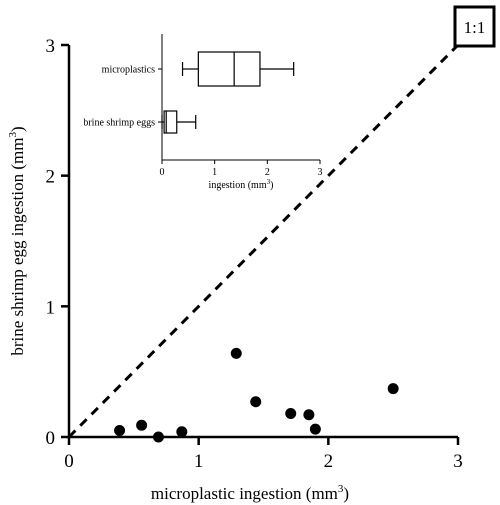  What do you see at coordinates (256, 395) in the screenshot?
I see `scatter-points` at bounding box center [256, 395].